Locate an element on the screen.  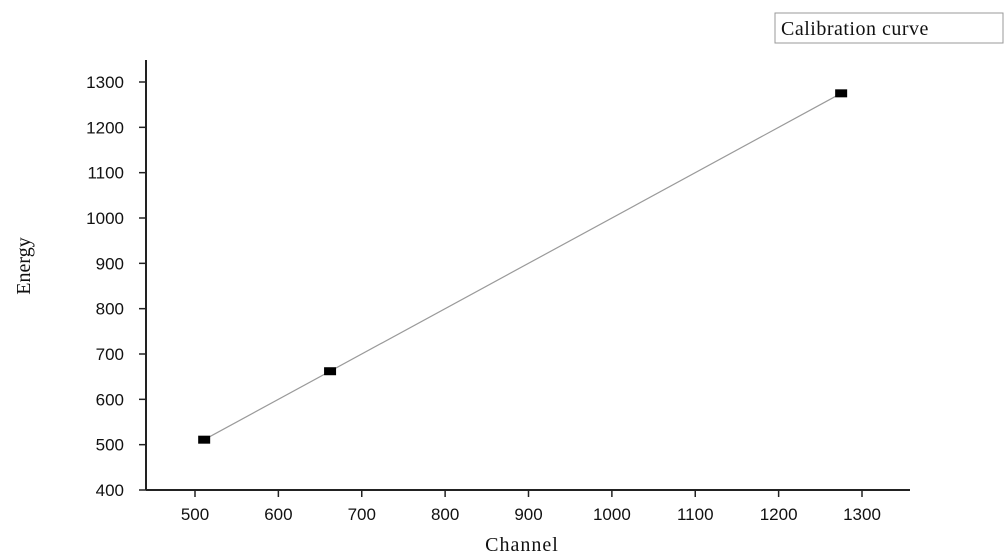
x-tick-label: 500 is located at coordinates (195, 514).